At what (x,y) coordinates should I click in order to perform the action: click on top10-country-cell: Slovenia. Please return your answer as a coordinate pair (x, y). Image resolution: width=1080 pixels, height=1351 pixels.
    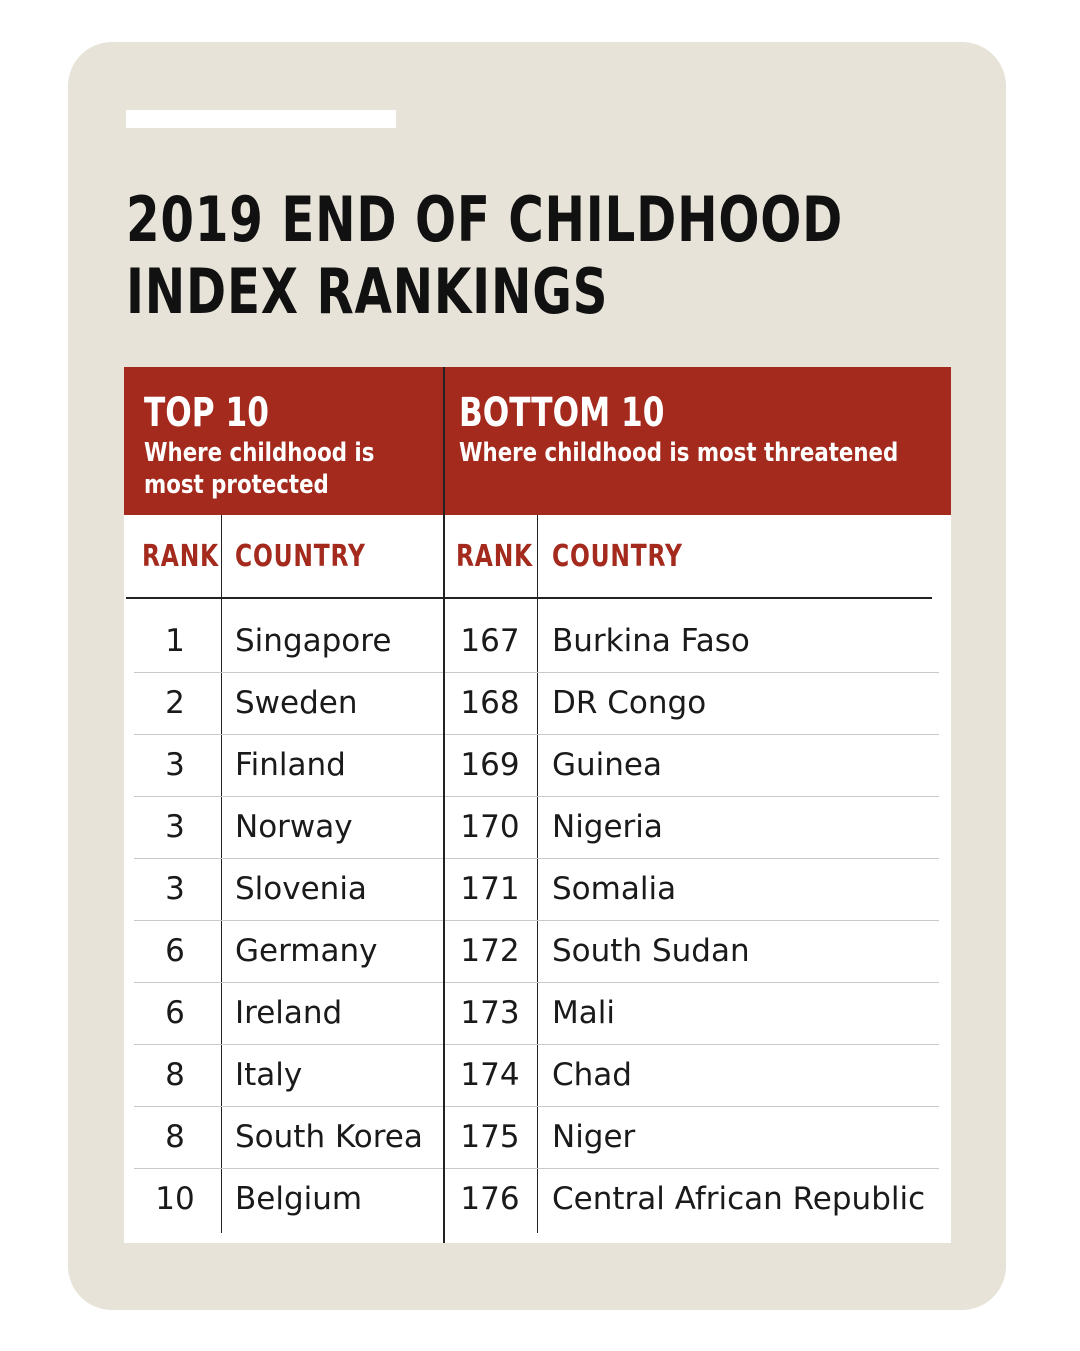
    Looking at the image, I should click on (301, 889).